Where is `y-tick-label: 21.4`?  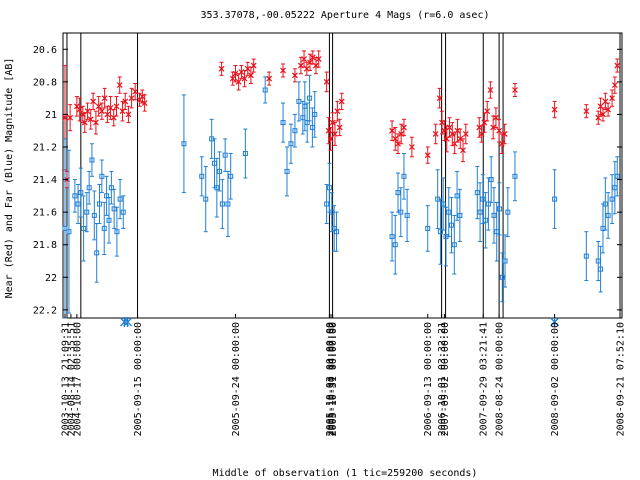 y-tick-label: 21.4 is located at coordinates (45, 180).